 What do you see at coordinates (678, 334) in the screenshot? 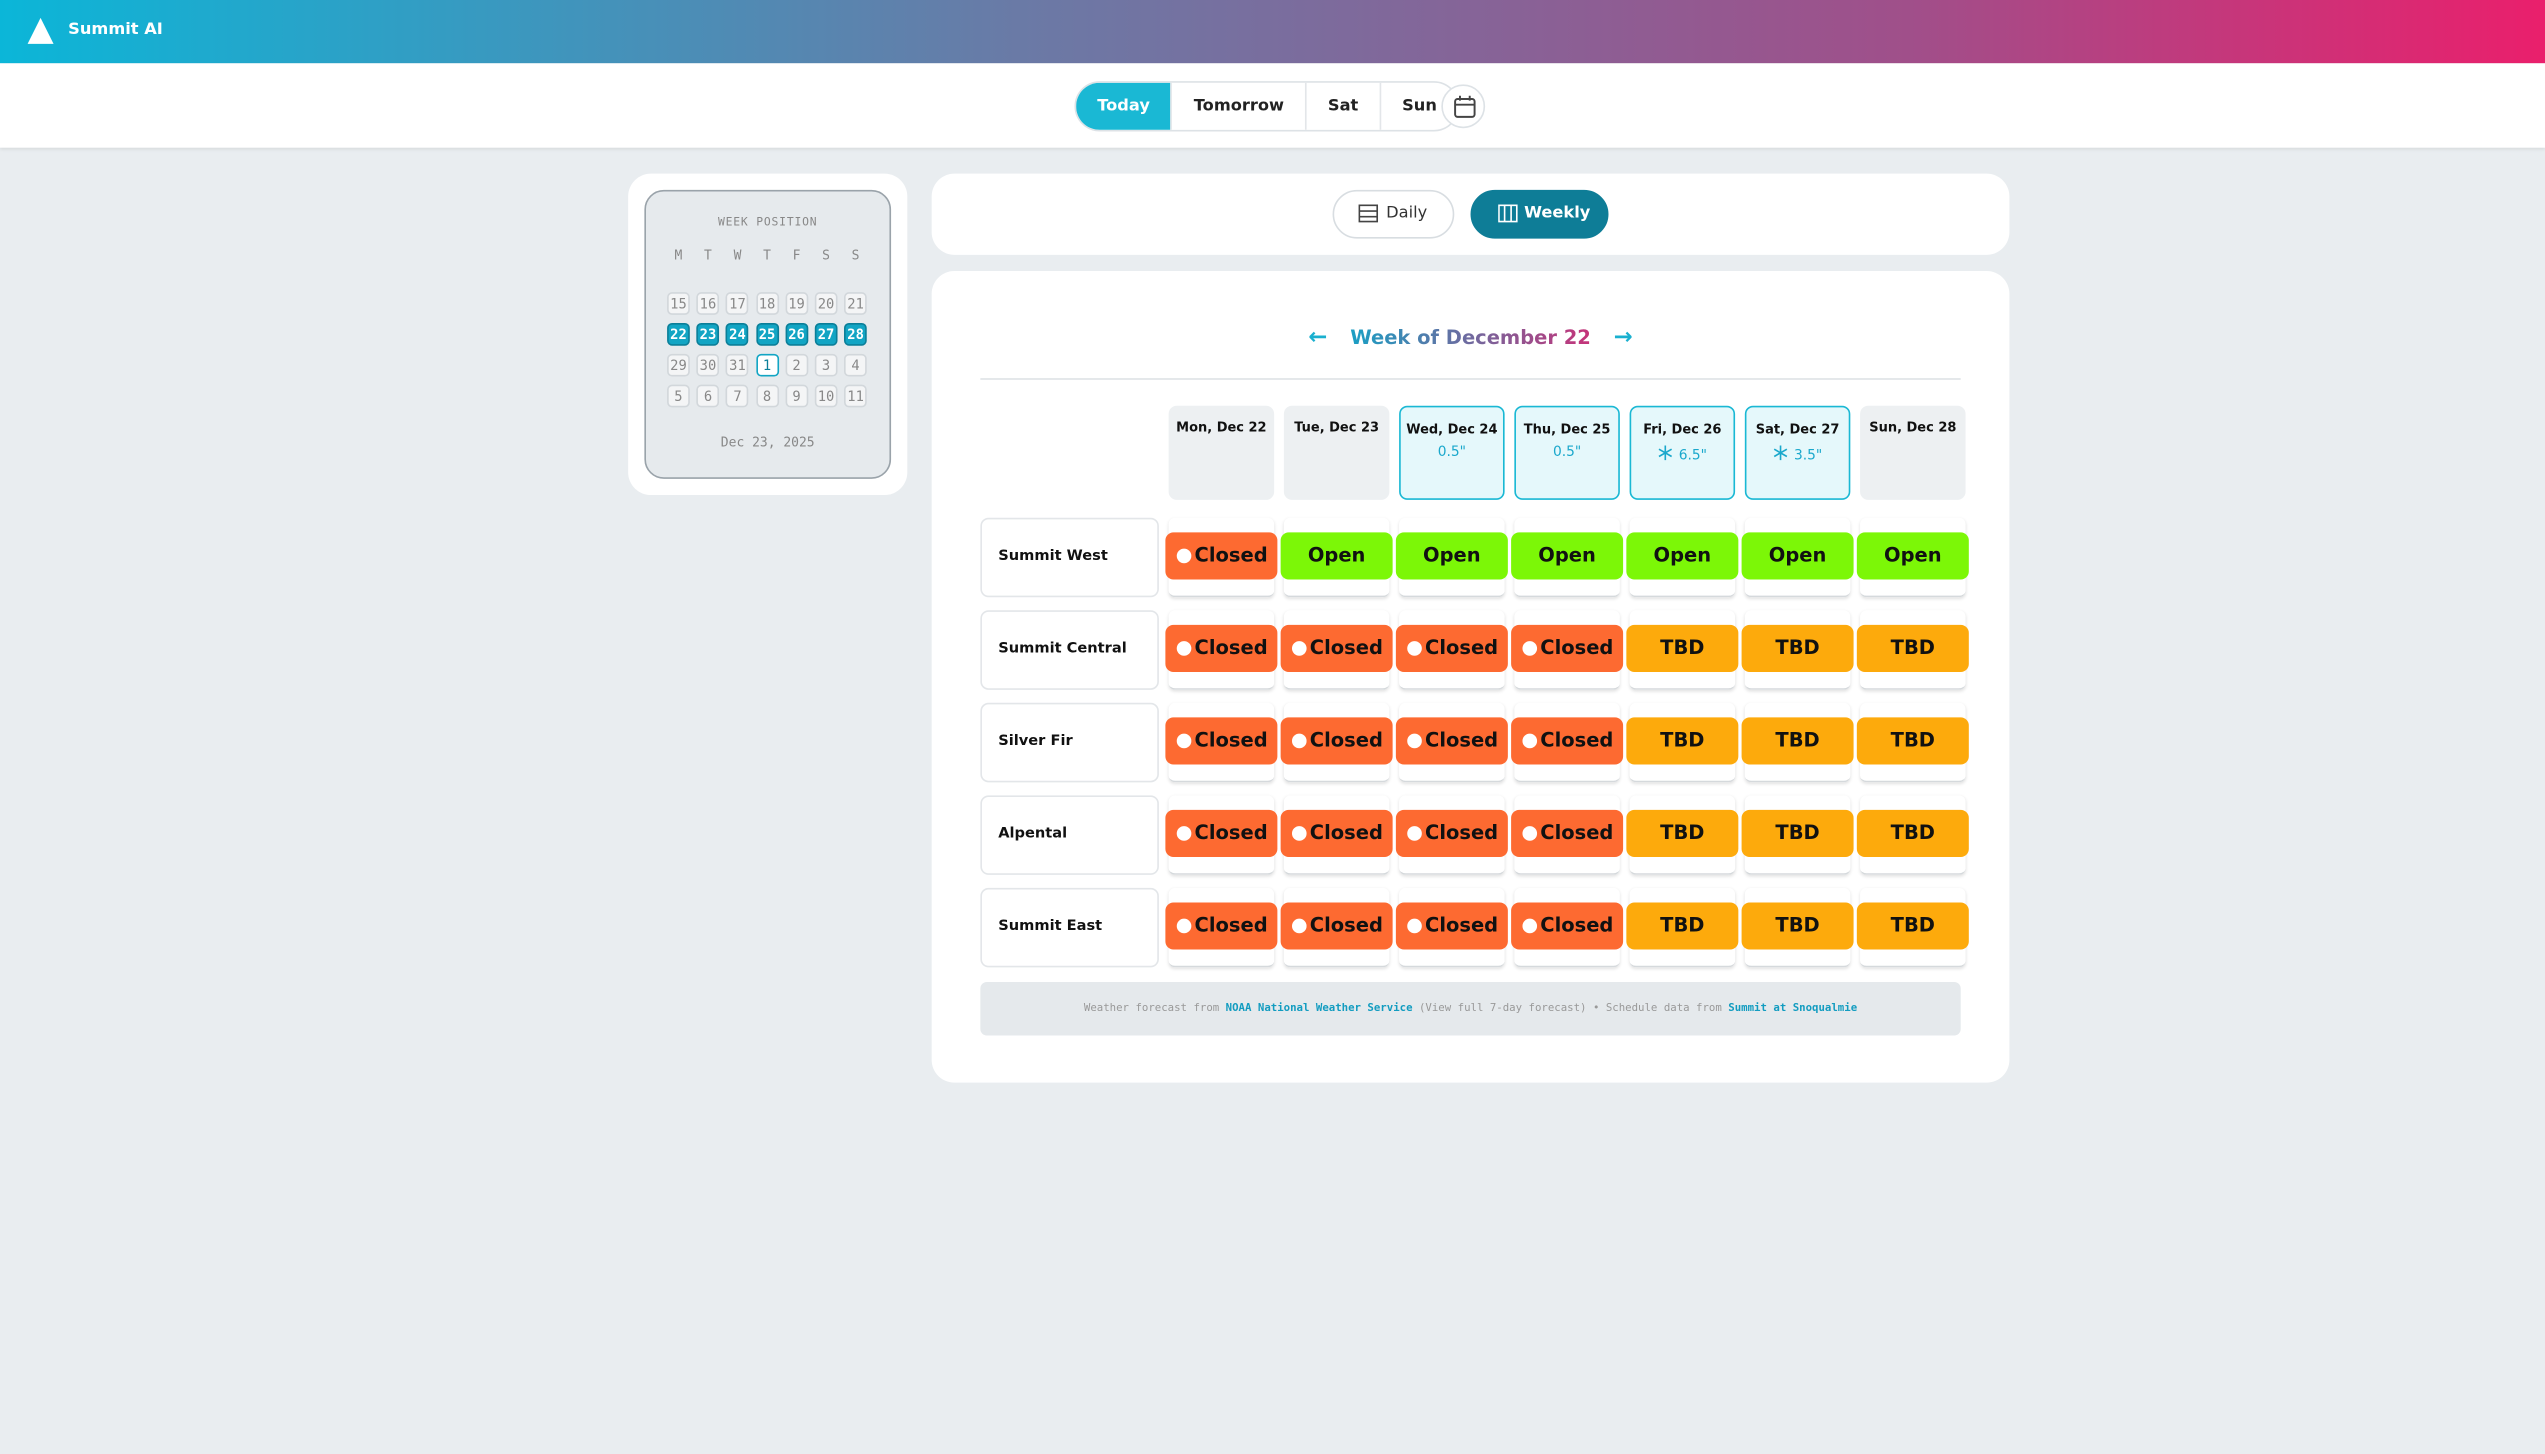
I see `calendar-day: 22` at bounding box center [678, 334].